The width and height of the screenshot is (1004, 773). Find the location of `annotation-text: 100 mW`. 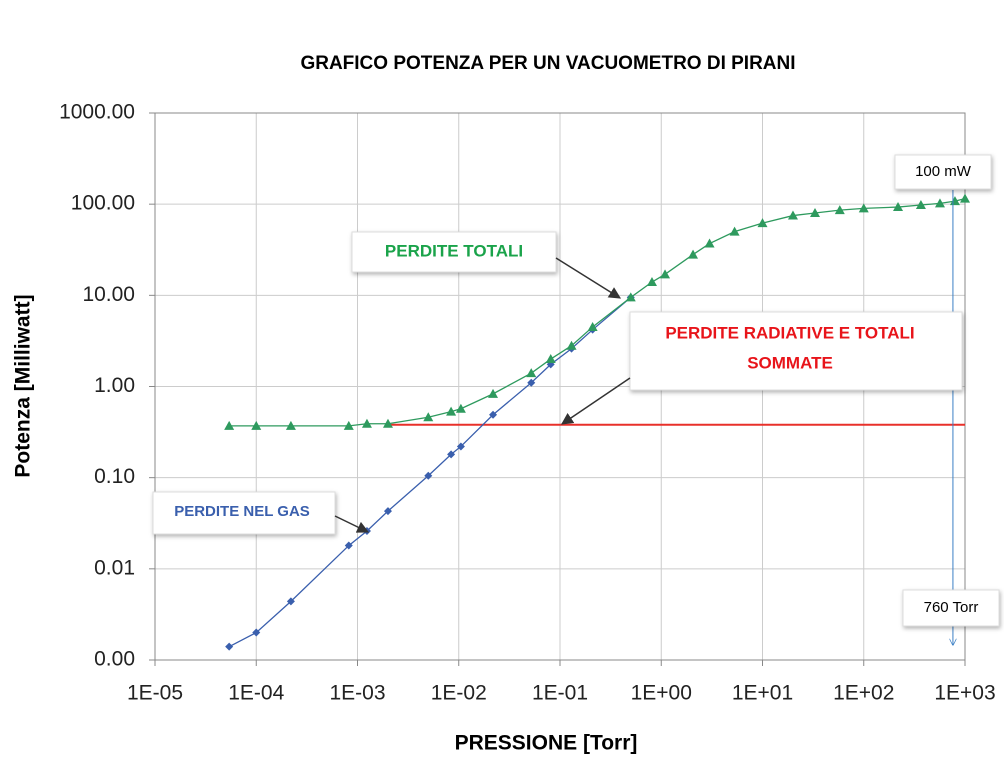

annotation-text: 100 mW is located at coordinates (943, 171).